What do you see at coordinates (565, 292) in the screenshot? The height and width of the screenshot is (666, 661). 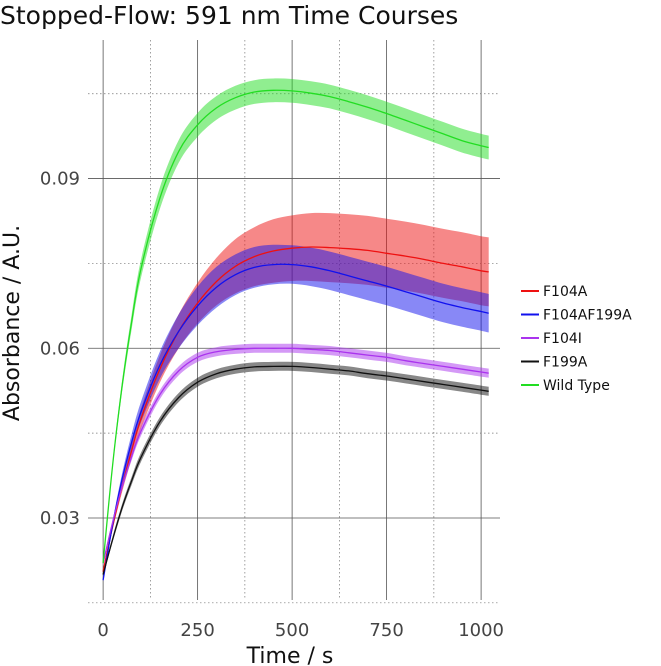 I see `legend-label: F104A` at bounding box center [565, 292].